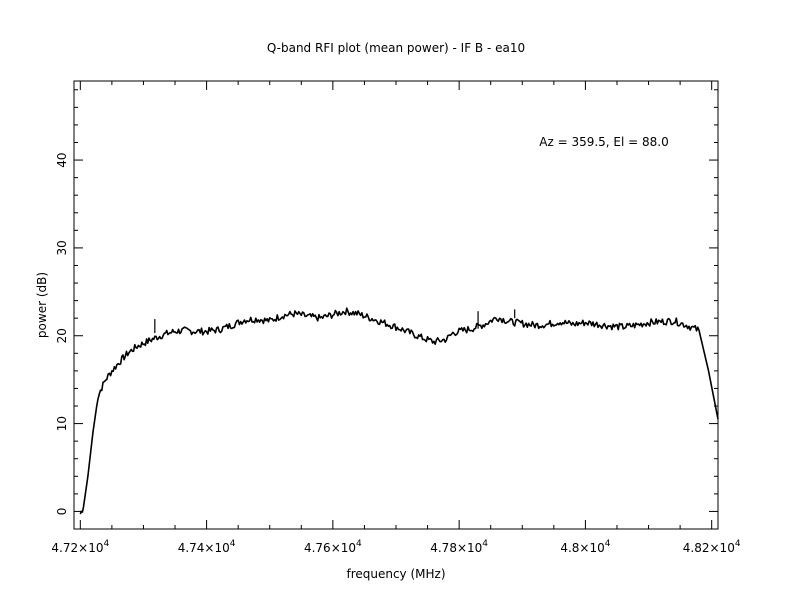 This screenshot has height=612, width=792. Describe the element at coordinates (62, 423) in the screenshot. I see `y-tick-label: 10` at that location.